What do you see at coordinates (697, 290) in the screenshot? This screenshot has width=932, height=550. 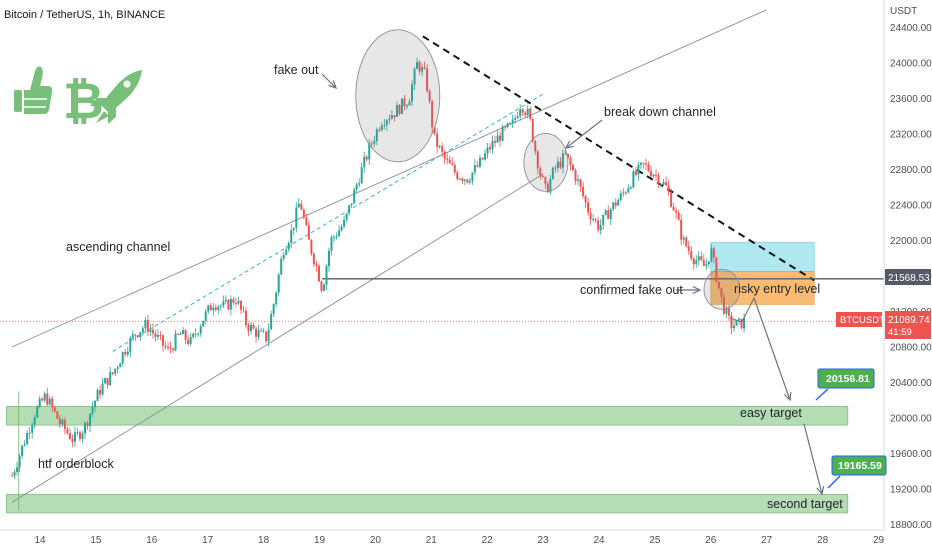 I see `arrow-confirmed-fake-out-head` at bounding box center [697, 290].